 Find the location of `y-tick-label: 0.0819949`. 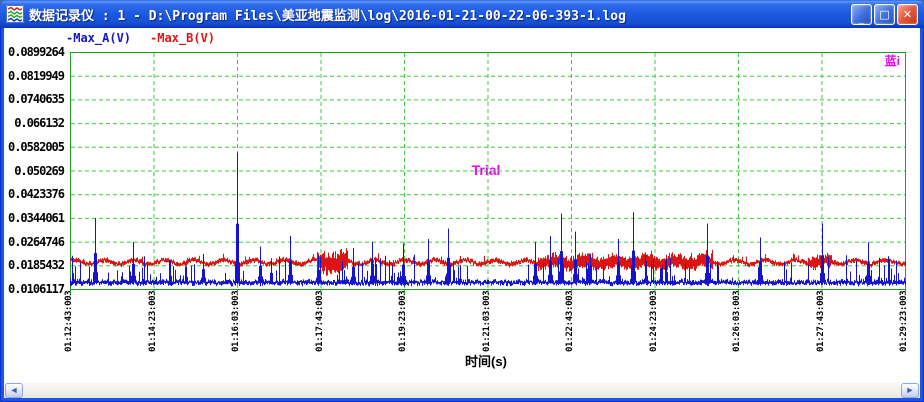

y-tick-label: 0.0819949 is located at coordinates (36, 75).